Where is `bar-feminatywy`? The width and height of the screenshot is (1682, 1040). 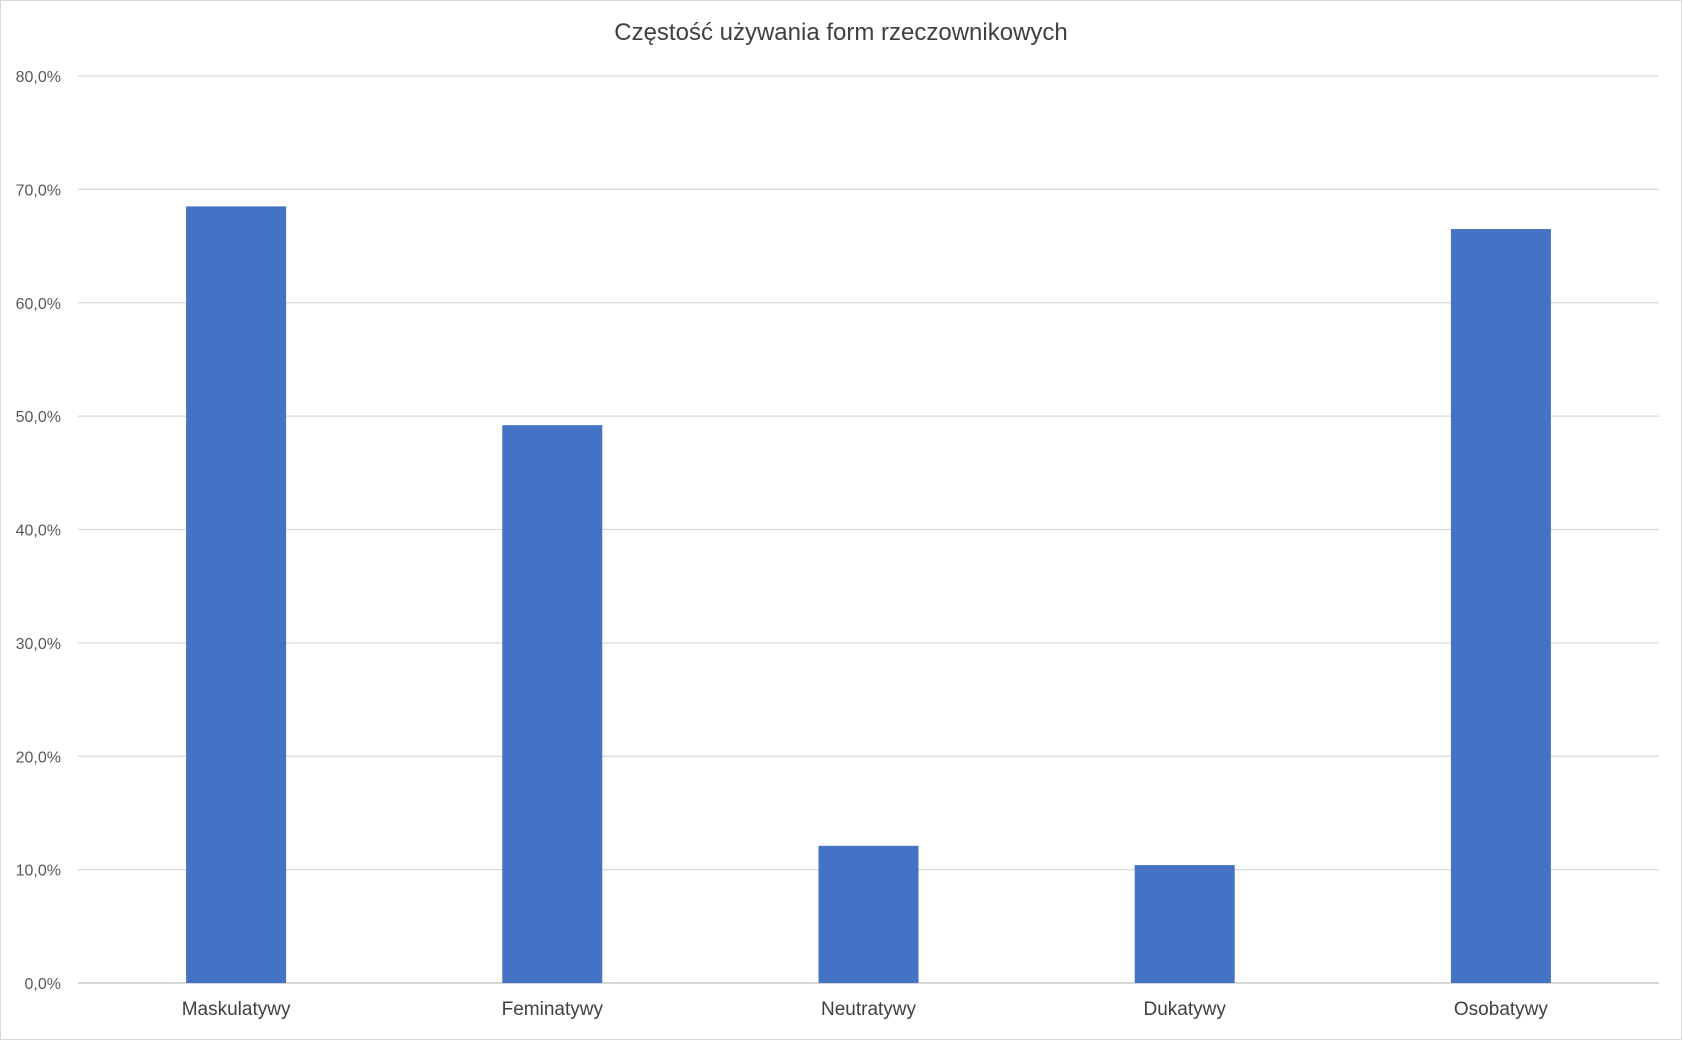
bar-feminatywy is located at coordinates (552, 704).